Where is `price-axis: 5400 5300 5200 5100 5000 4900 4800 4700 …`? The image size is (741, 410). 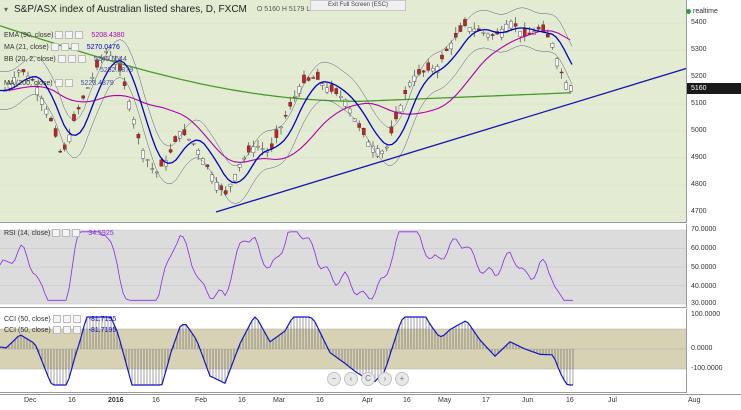 price-axis: 5400 5300 5200 5100 5000 4900 4800 4700 … is located at coordinates (713, 111).